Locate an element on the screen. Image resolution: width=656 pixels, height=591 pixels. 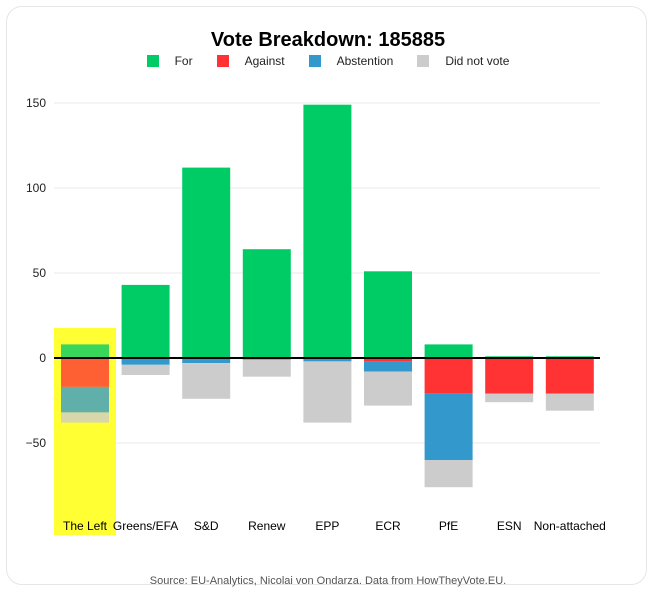
legend-label-for: For is located at coordinates (183, 61).